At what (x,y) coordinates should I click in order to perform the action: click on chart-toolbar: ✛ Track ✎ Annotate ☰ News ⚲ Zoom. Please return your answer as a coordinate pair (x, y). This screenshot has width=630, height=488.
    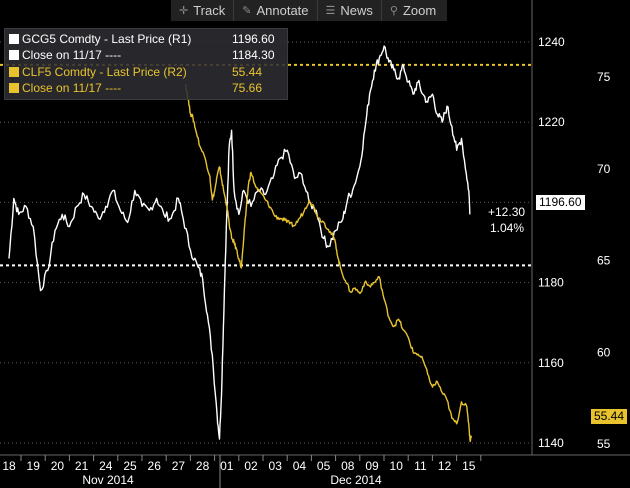
    Looking at the image, I should click on (309, 10).